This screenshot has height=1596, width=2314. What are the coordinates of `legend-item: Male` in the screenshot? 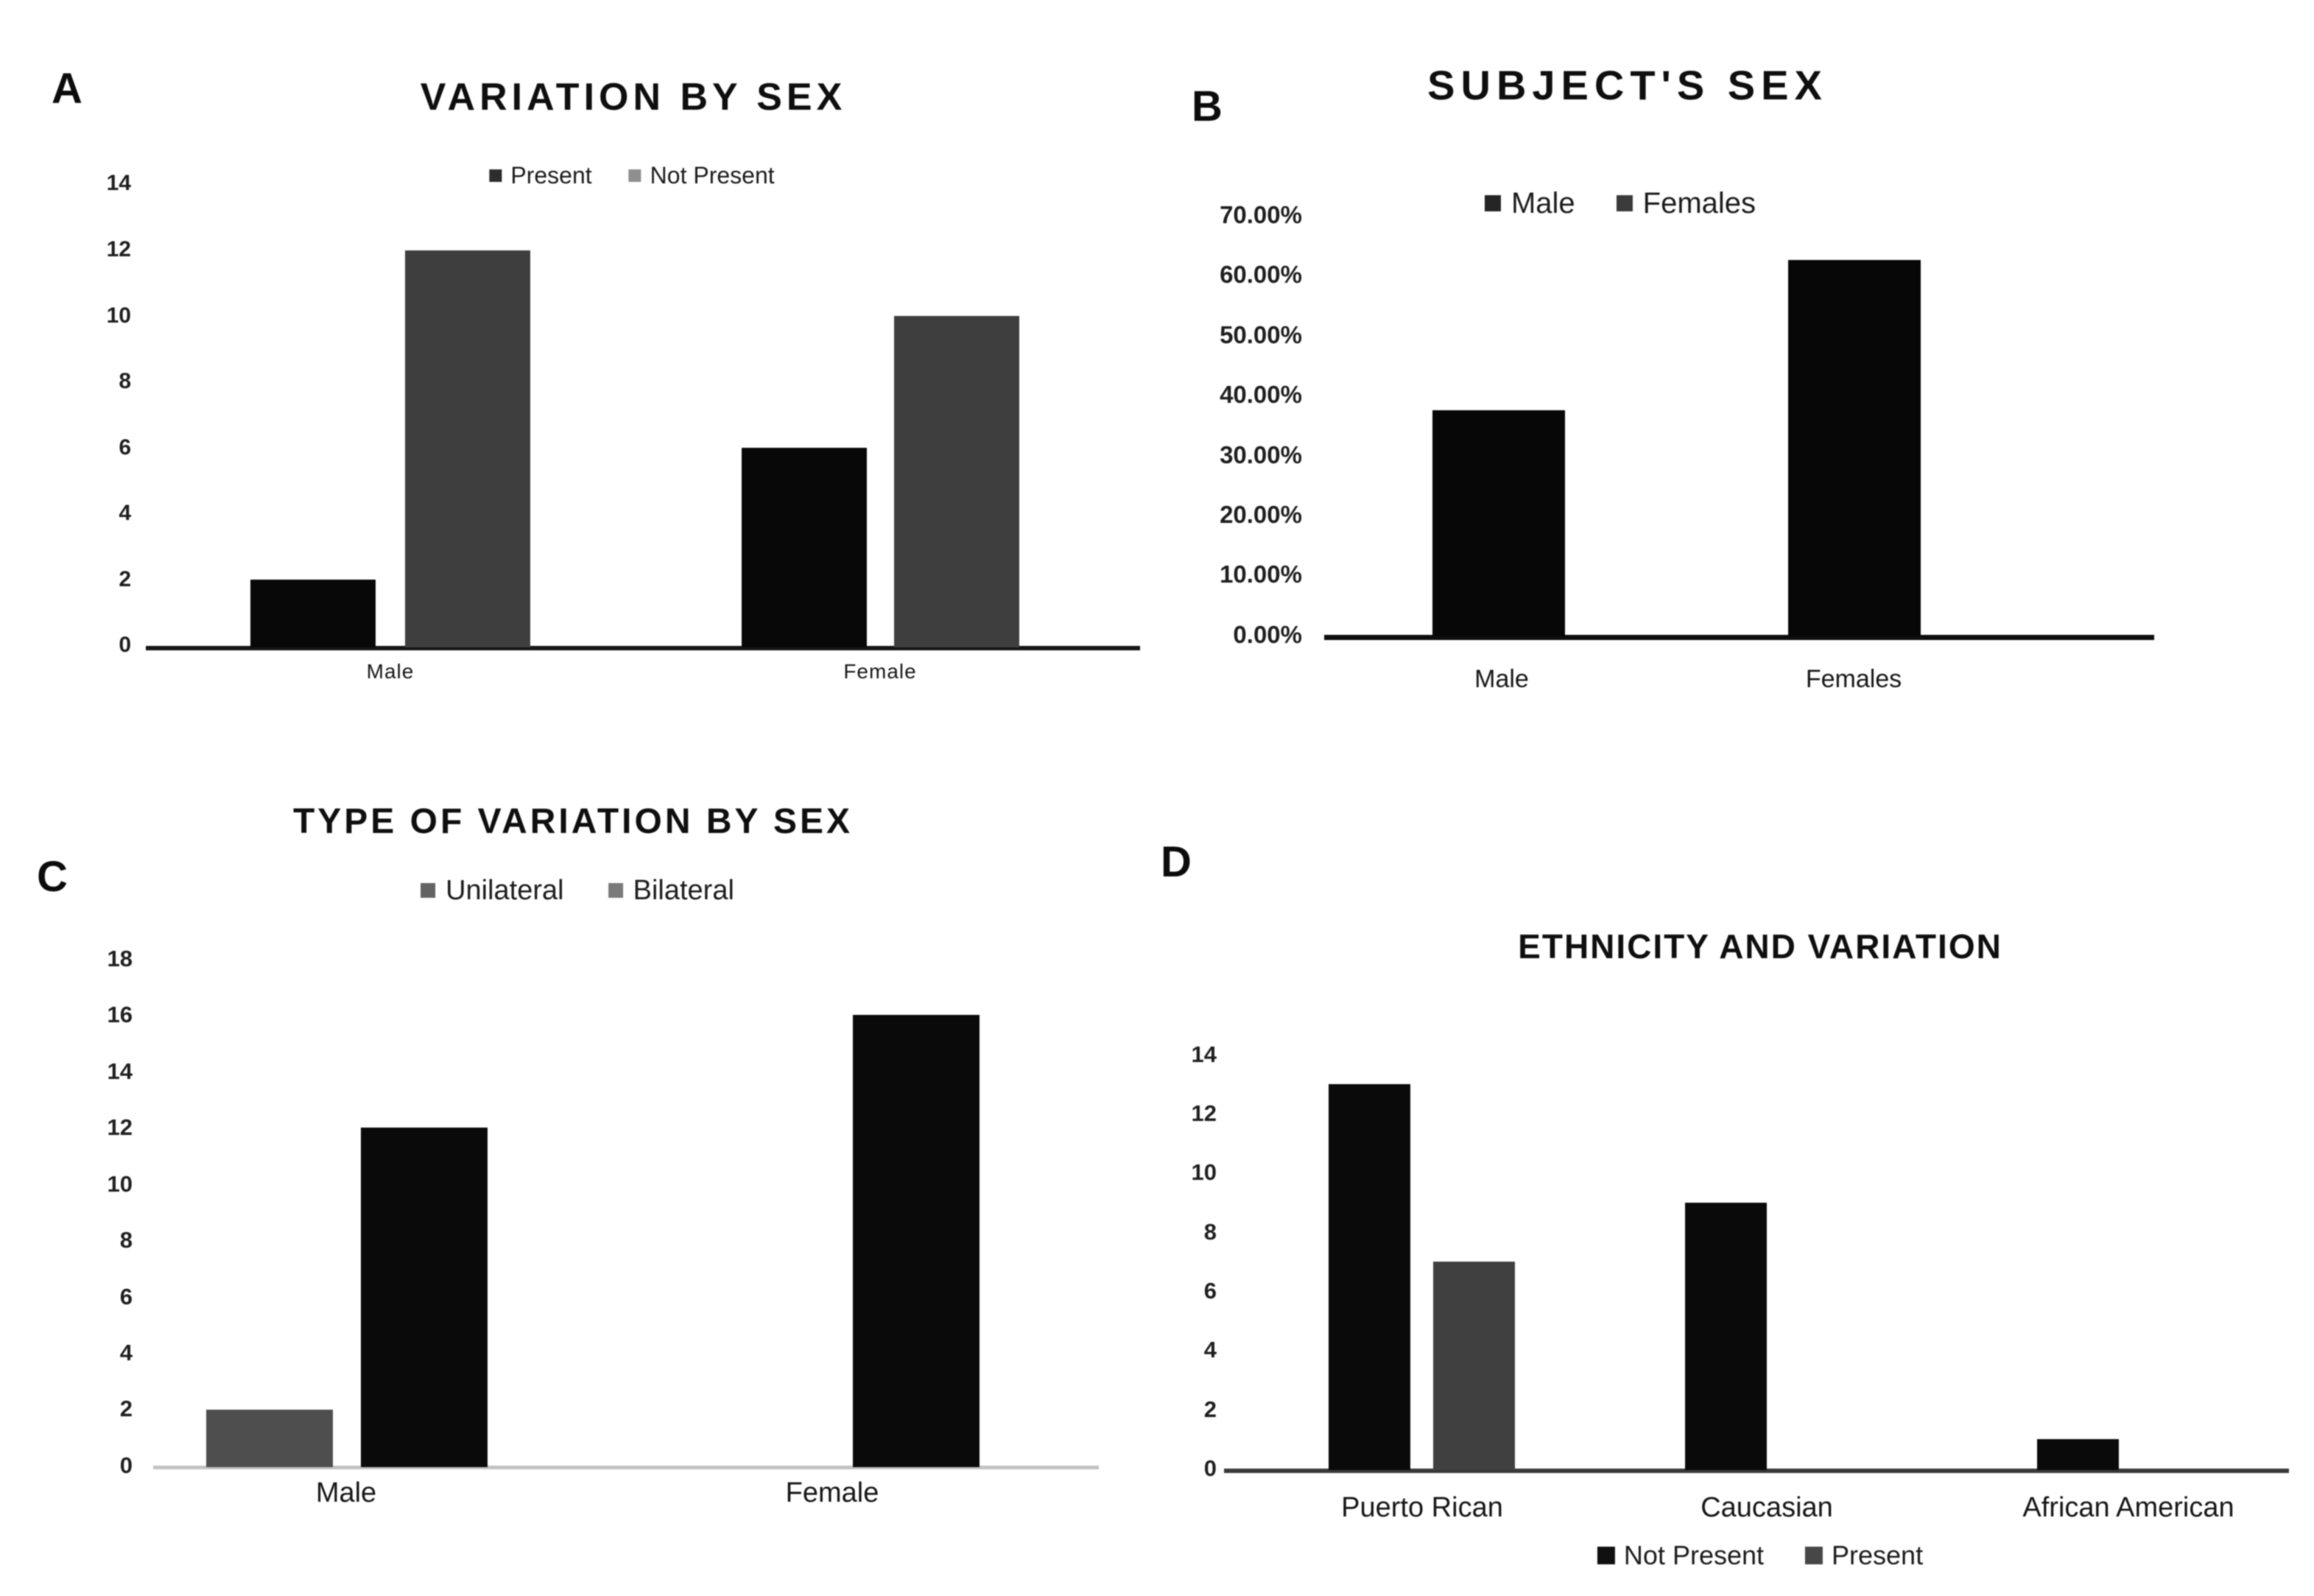 It's located at (1529, 203).